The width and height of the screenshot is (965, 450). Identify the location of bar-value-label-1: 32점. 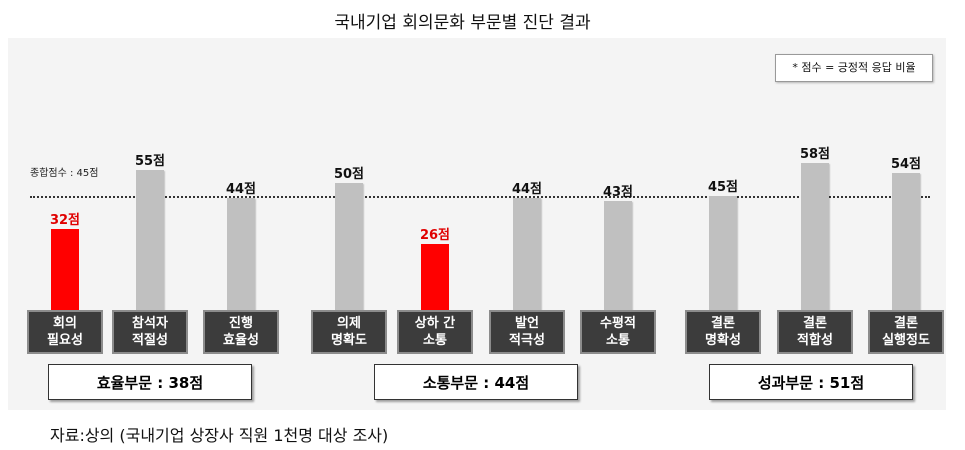
(65, 220).